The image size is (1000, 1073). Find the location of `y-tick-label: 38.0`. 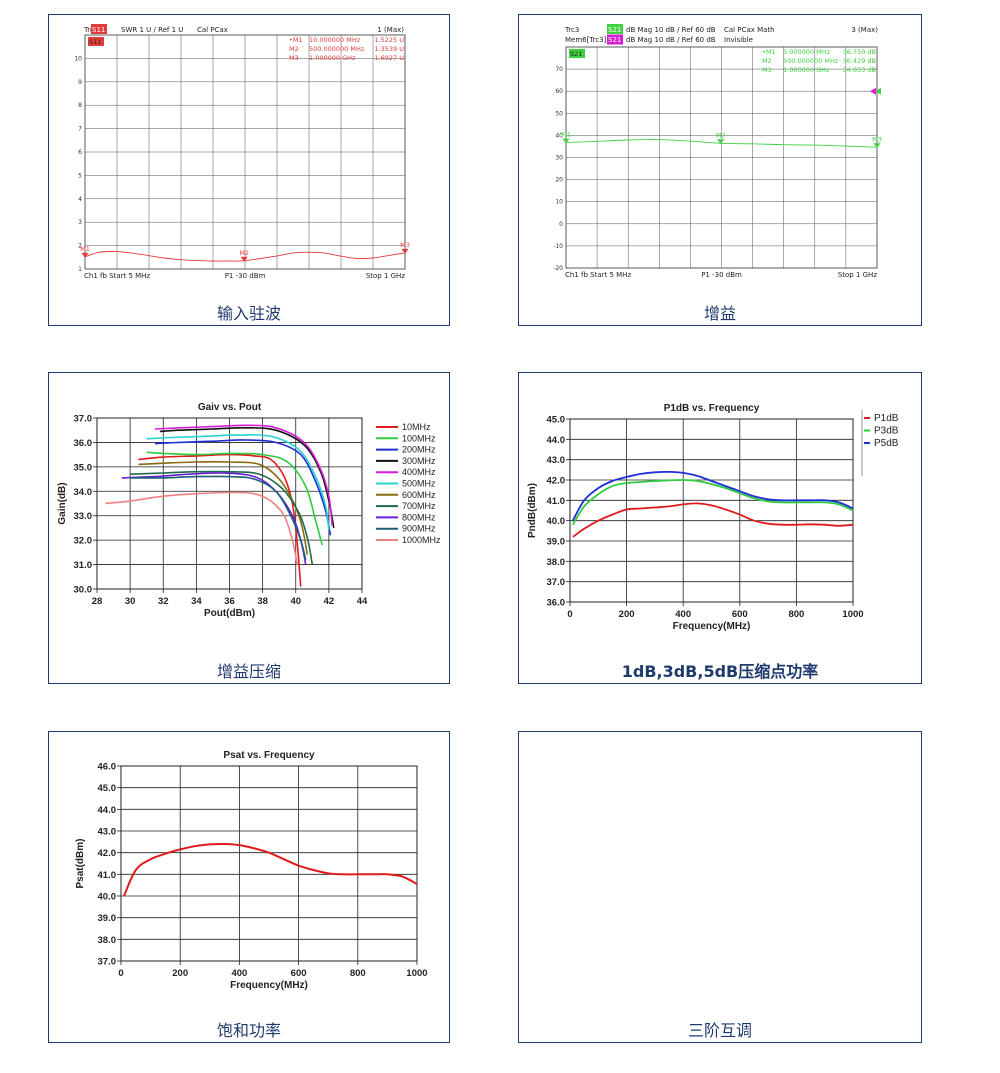

y-tick-label: 38.0 is located at coordinates (556, 562).